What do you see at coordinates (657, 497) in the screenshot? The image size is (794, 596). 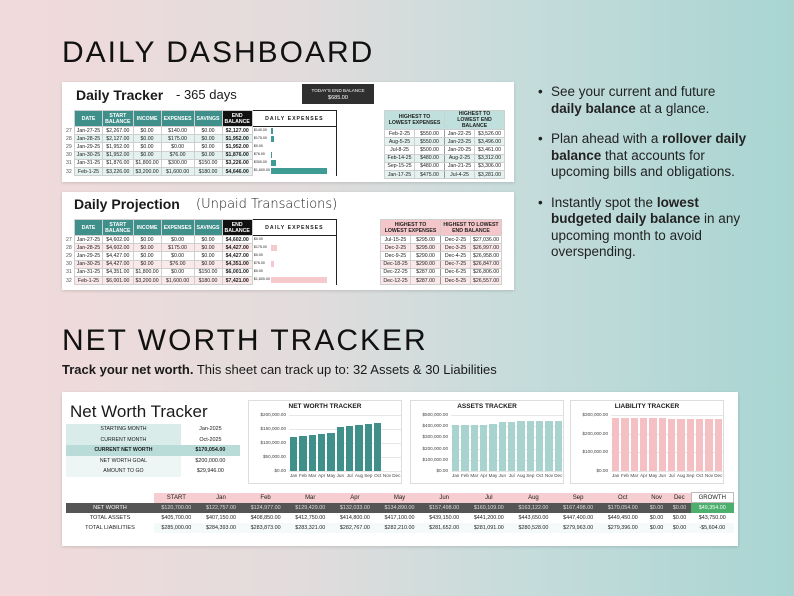 I see `month-header: Nov` at bounding box center [657, 497].